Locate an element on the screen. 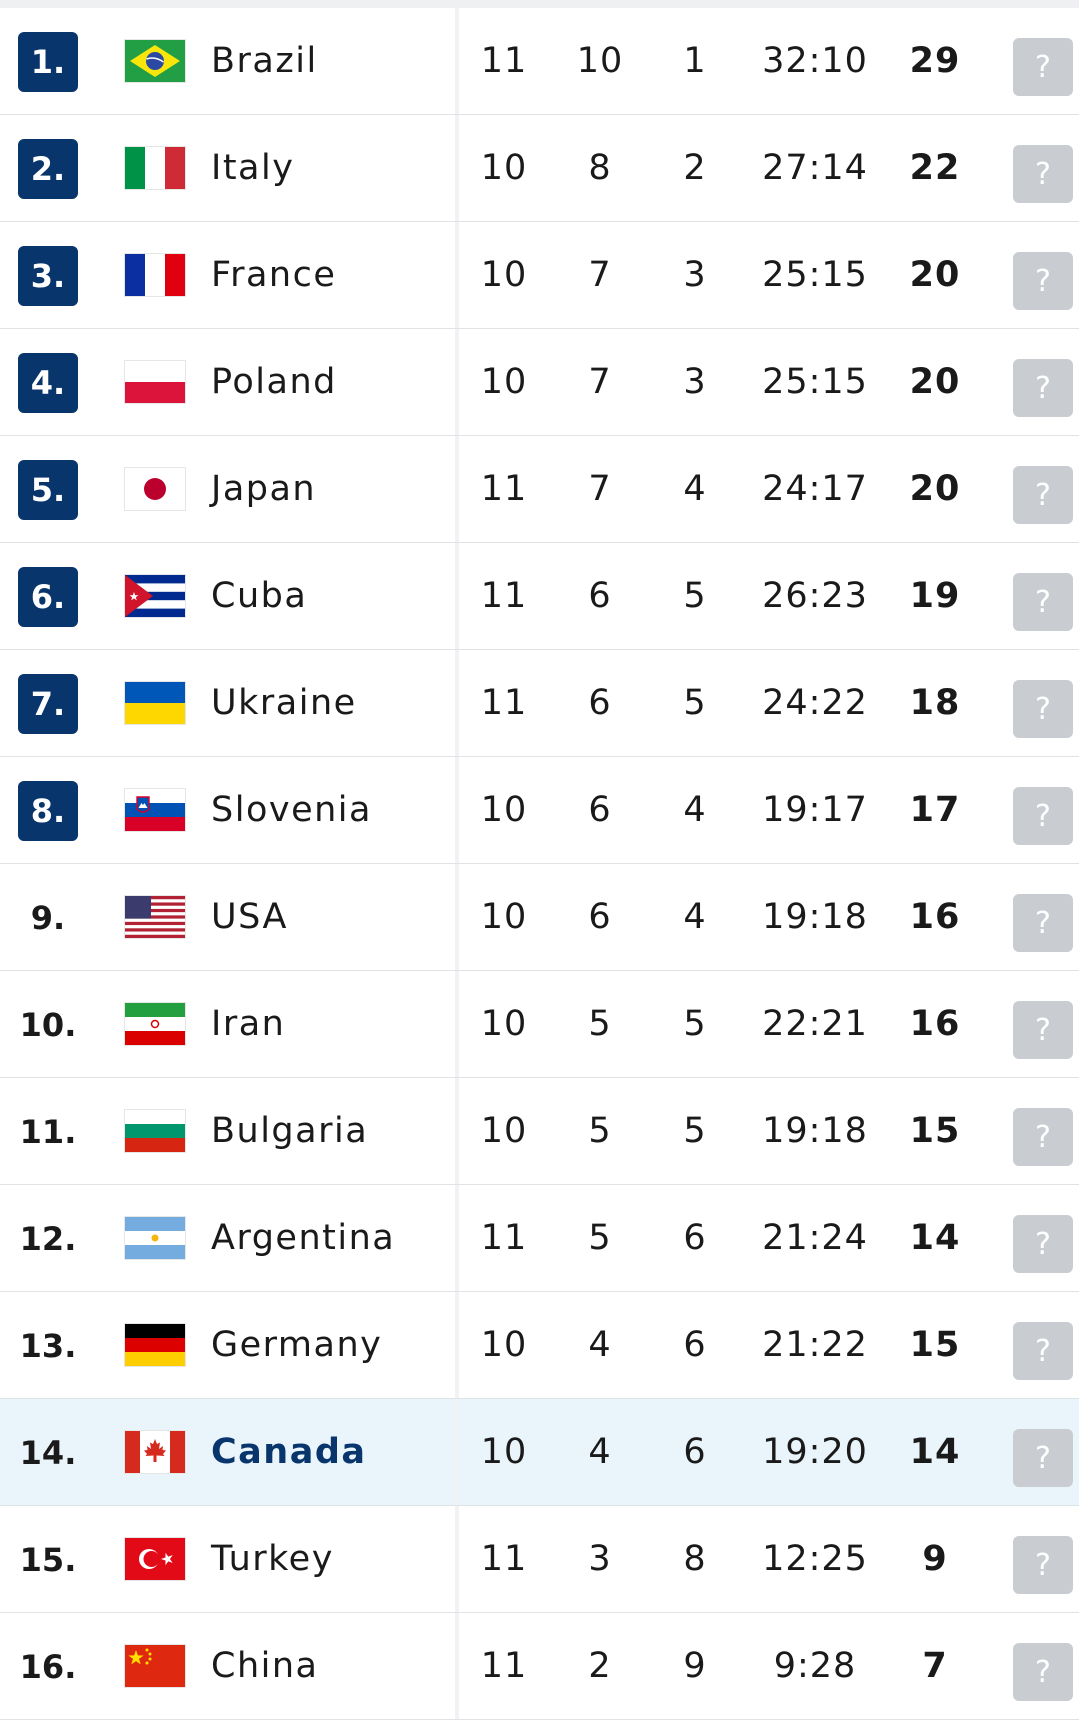  table-row: 14. Canada 10 4 6 19:20 14 ? is located at coordinates (539, 1452).